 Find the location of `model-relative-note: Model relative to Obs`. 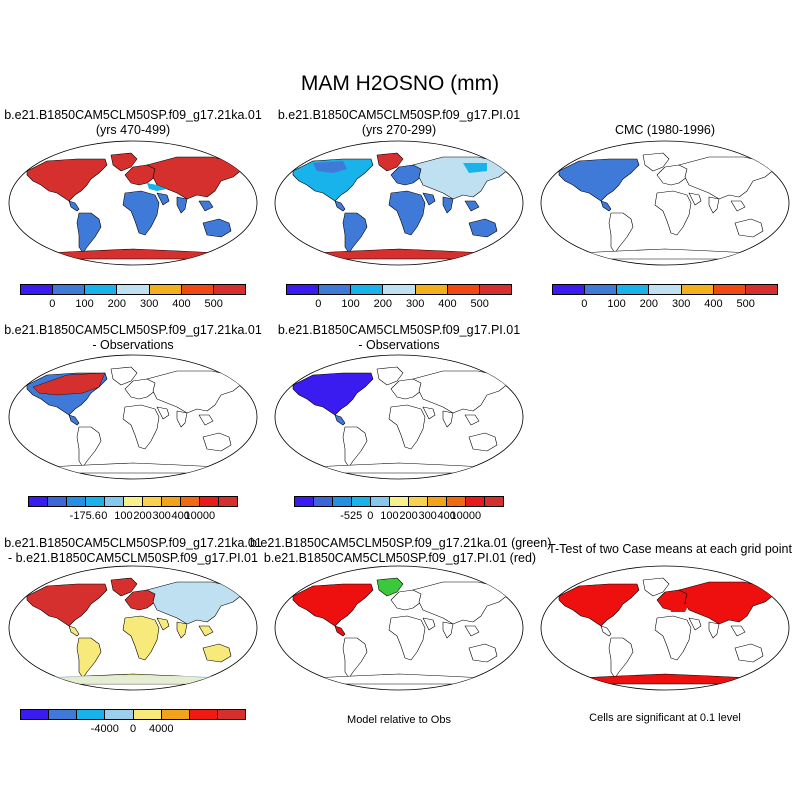

model-relative-note: Model relative to Obs is located at coordinates (399, 720).